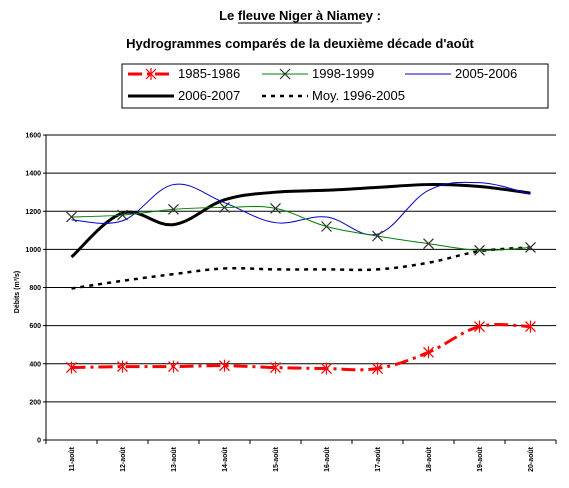  What do you see at coordinates (39, 441) in the screenshot?
I see `y-tick-label: 0` at bounding box center [39, 441].